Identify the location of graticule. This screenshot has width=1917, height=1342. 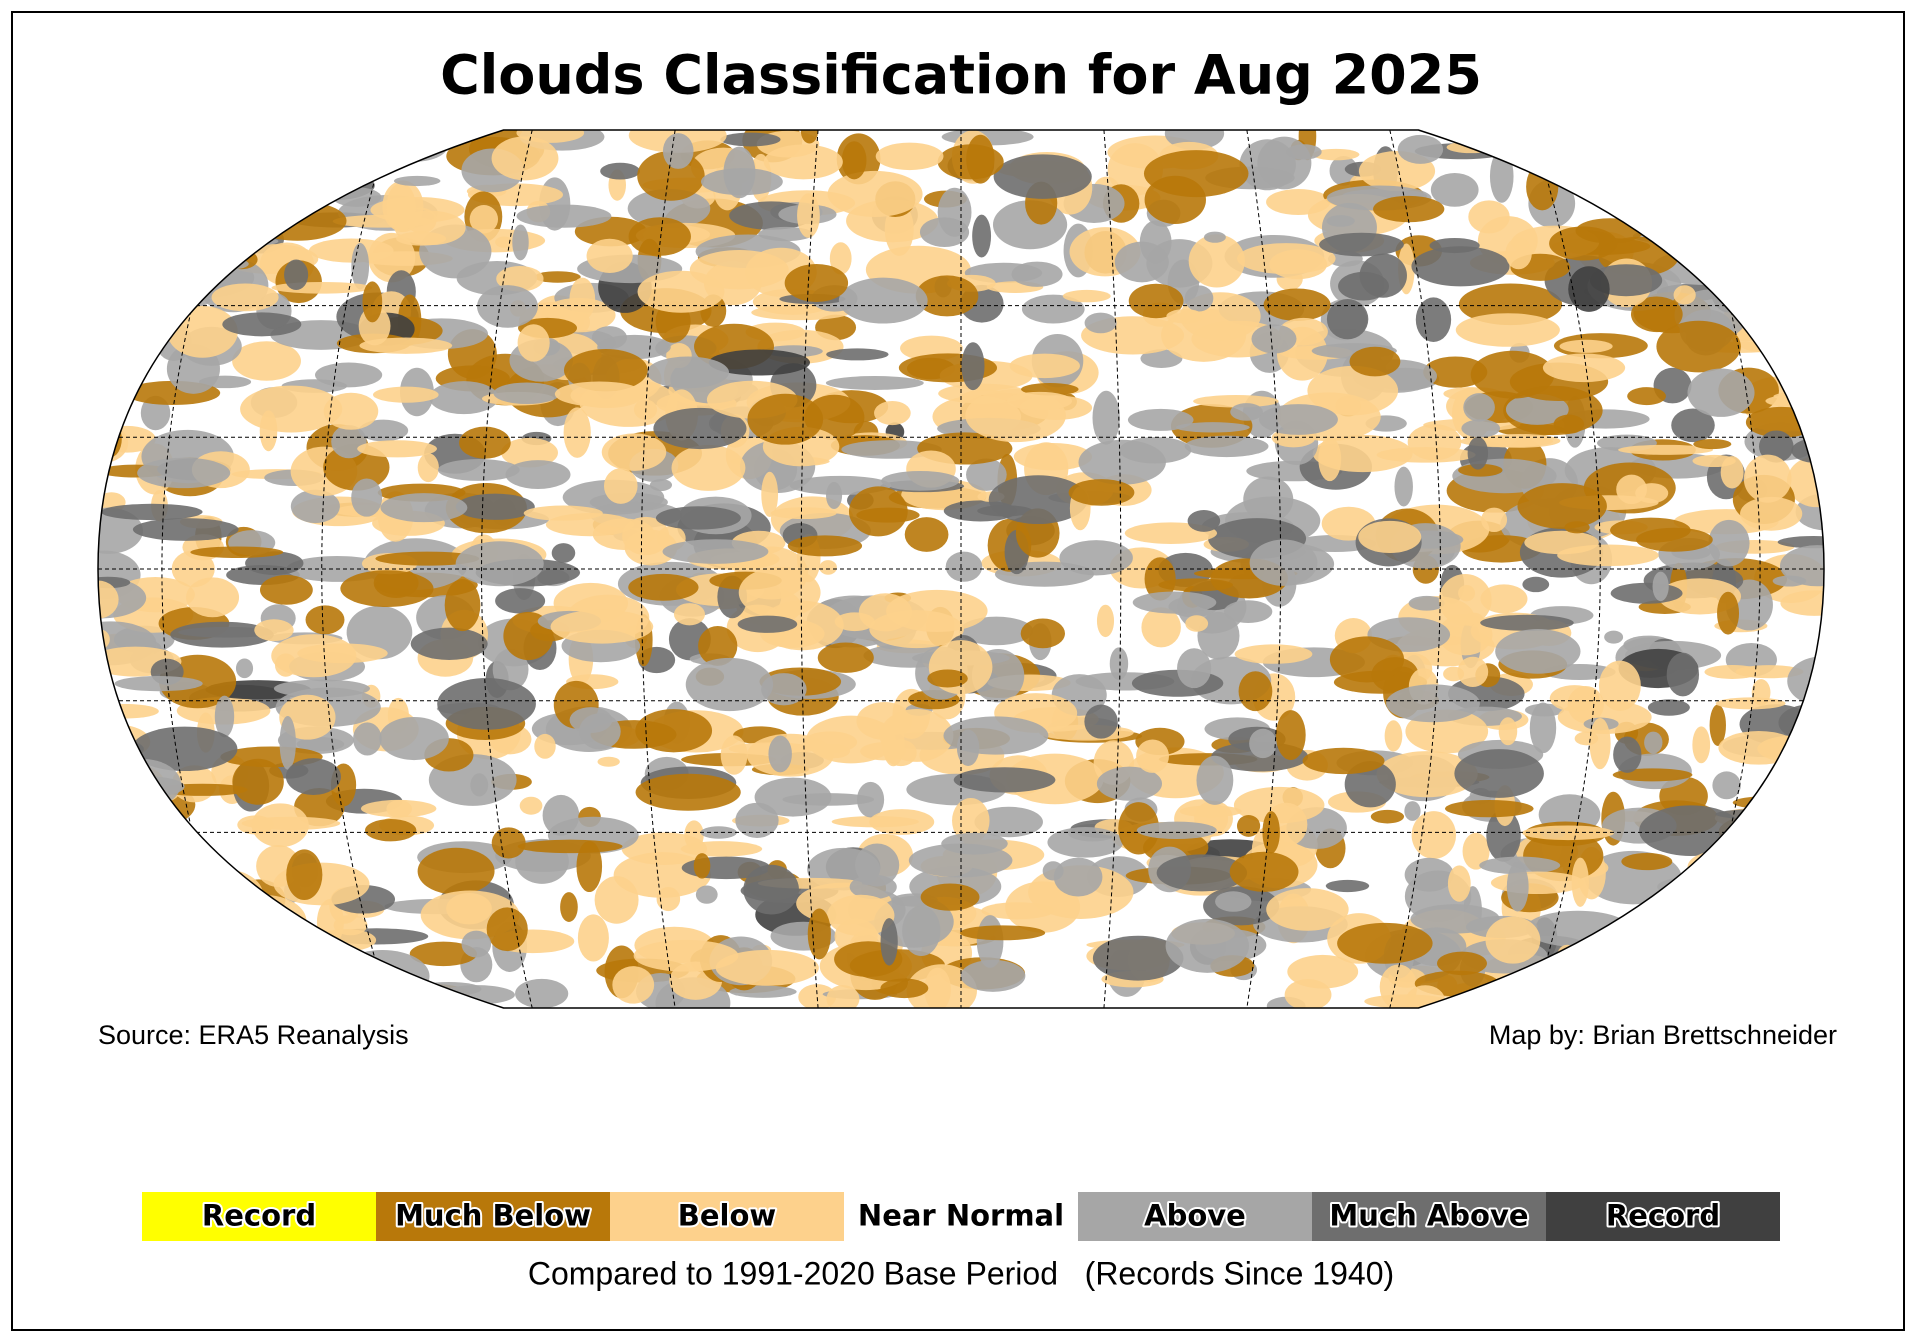
(1415, 569).